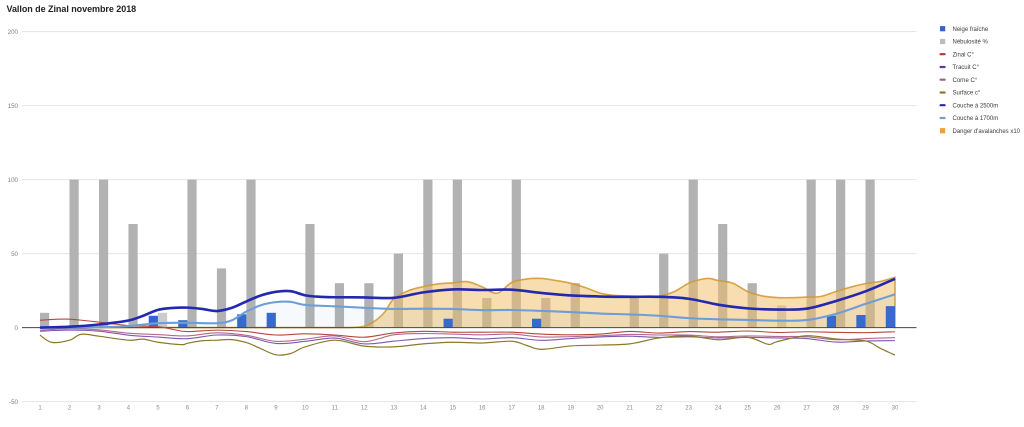  Describe the element at coordinates (570, 409) in the screenshot. I see `svg-text: 19` at that location.